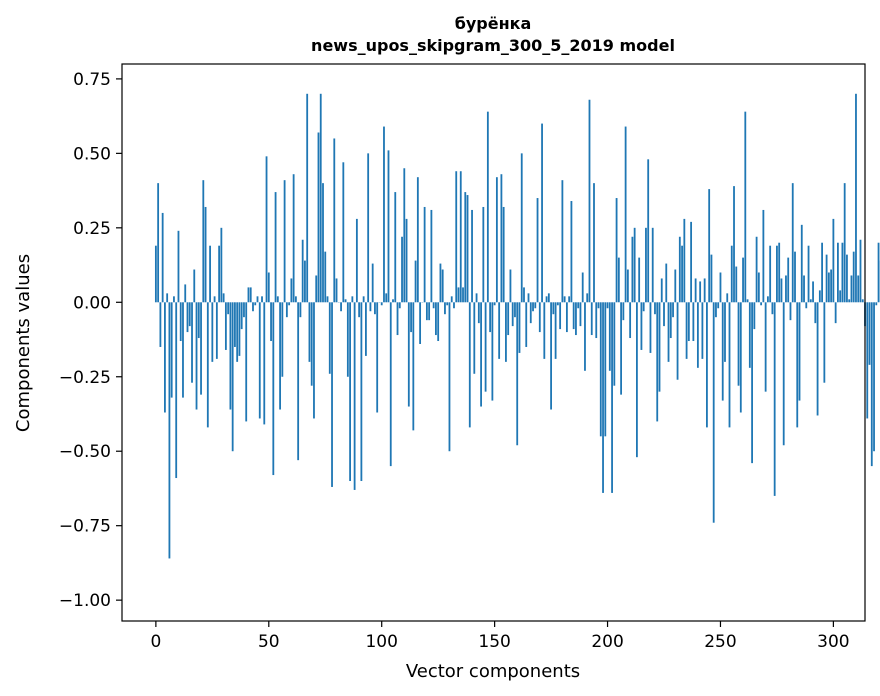 This screenshot has height=696, width=880. I want to click on x-tick-label: 300, so click(833, 642).